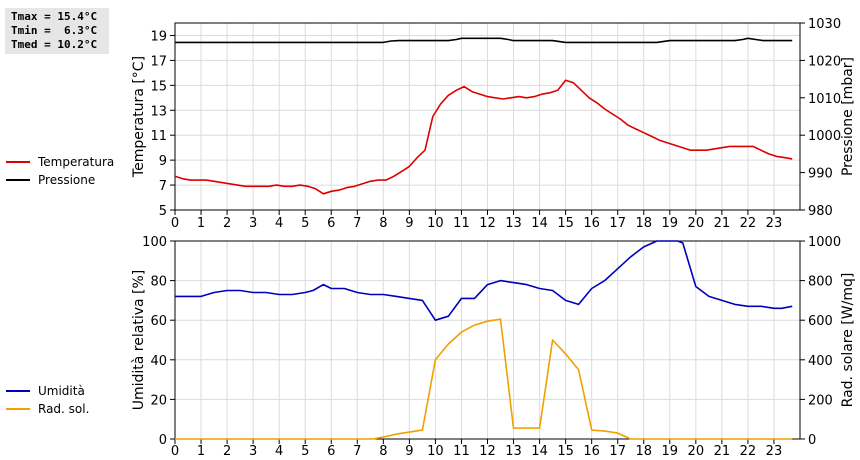 The height and width of the screenshot is (460, 860). What do you see at coordinates (848, 340) in the screenshot?
I see `y-axis-right-label: Rad. solare [W/mq]` at bounding box center [848, 340].